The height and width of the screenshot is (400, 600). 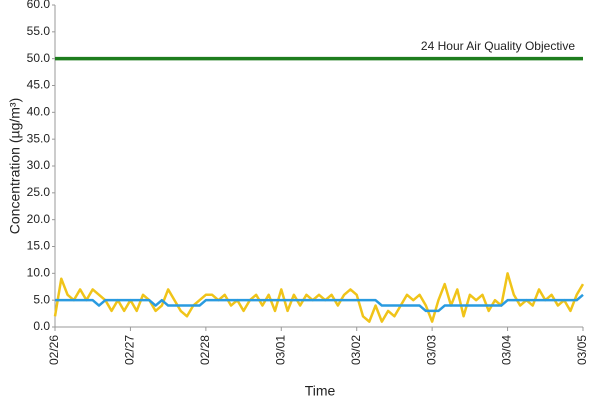 What do you see at coordinates (320, 391) in the screenshot?
I see `x-axis-label: Time` at bounding box center [320, 391].